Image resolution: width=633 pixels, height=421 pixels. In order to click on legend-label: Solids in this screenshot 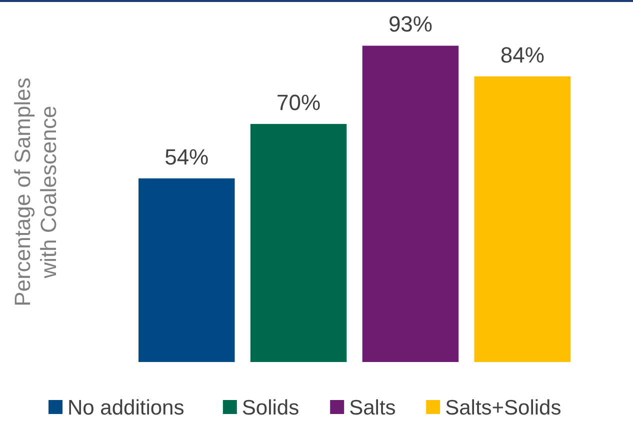, I will do `click(271, 408)`.